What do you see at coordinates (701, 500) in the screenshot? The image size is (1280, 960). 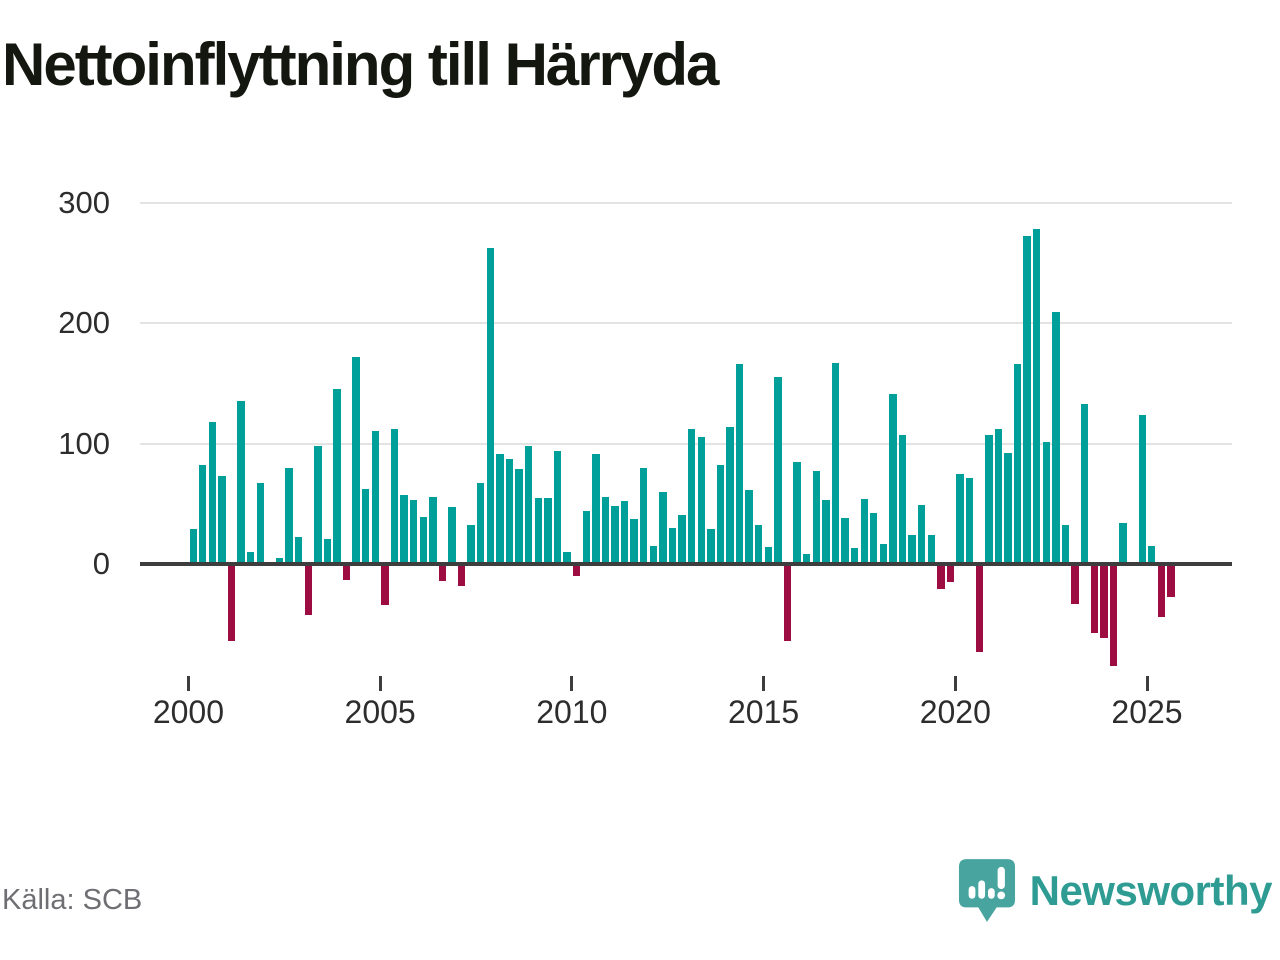 I see `bar-2013Q2` at bounding box center [701, 500].